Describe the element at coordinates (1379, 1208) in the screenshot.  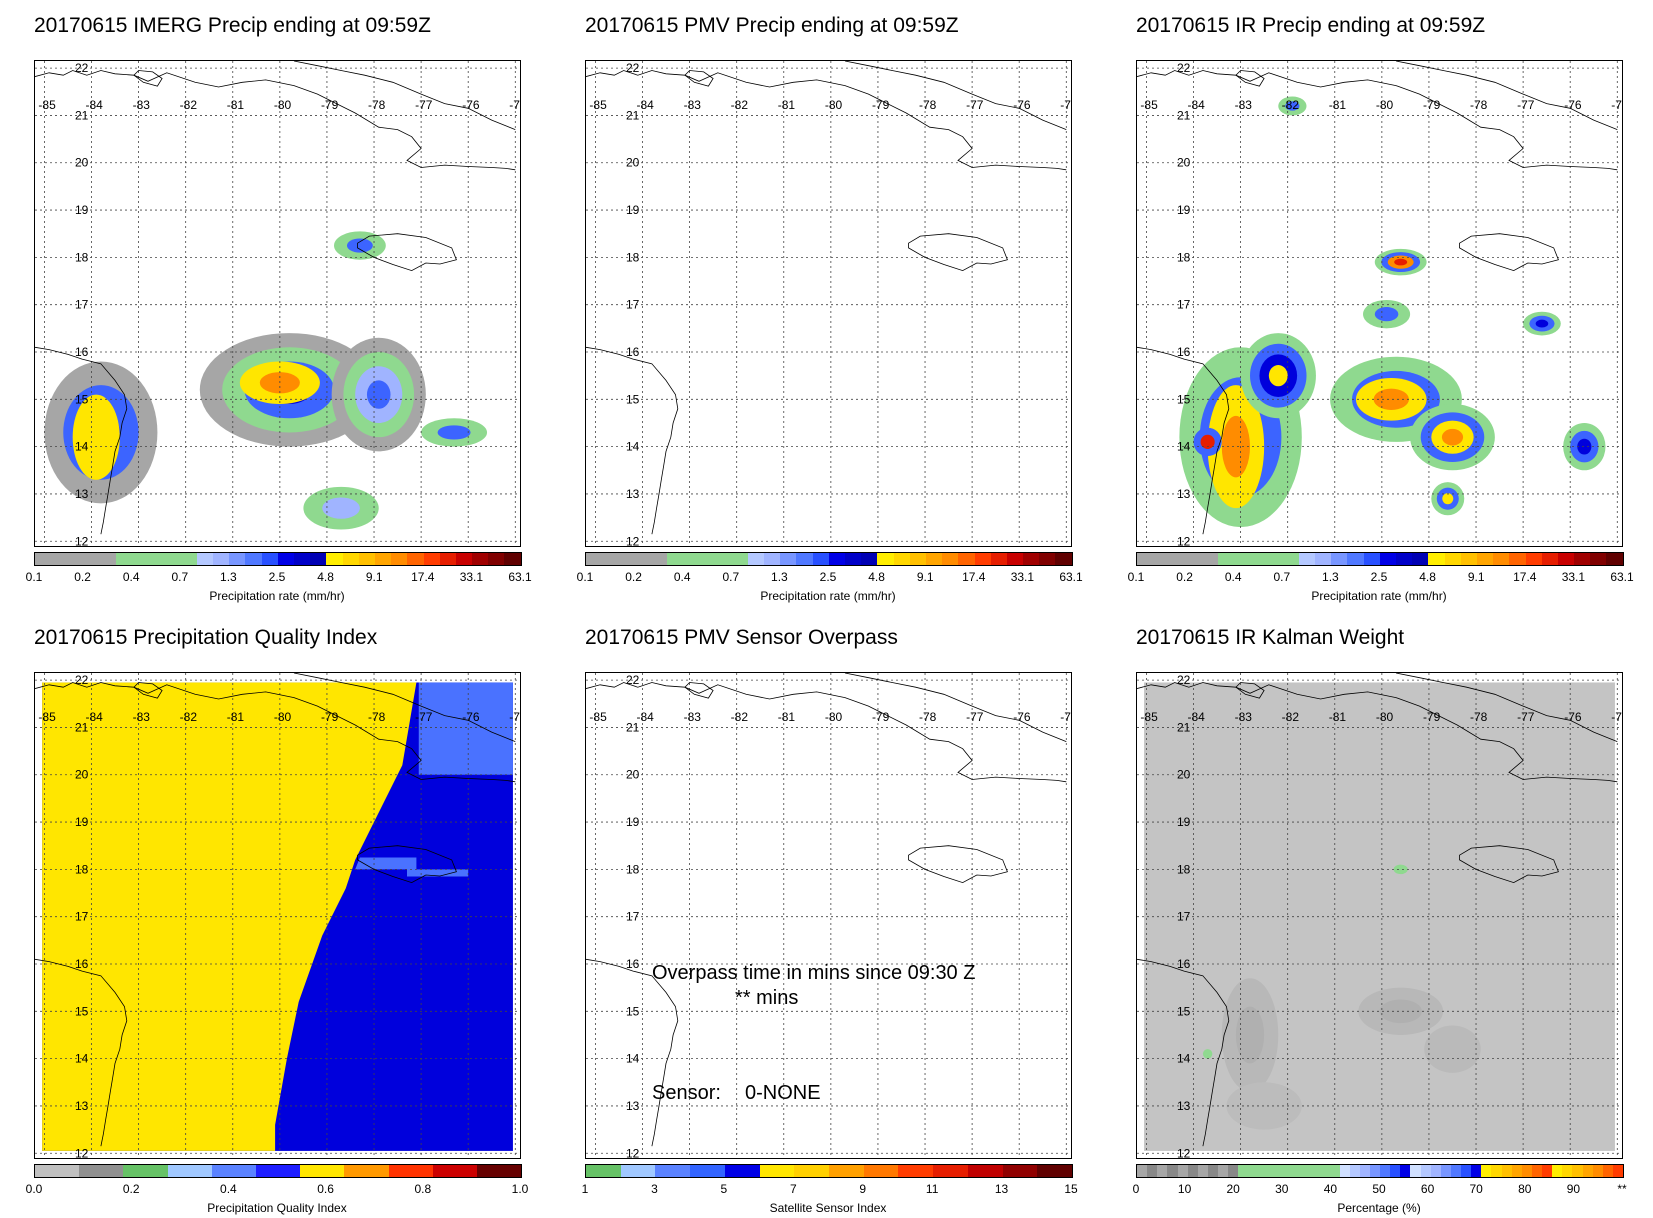
I see `colorbar-title: Percentage (%)` at that location.